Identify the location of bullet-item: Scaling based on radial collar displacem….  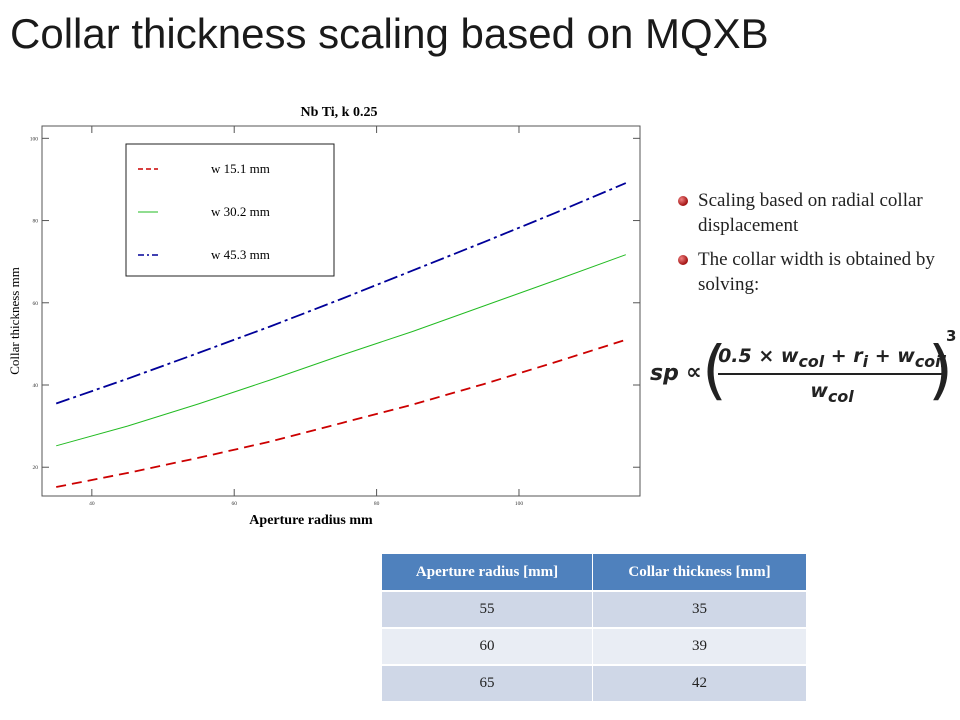
(818, 213).